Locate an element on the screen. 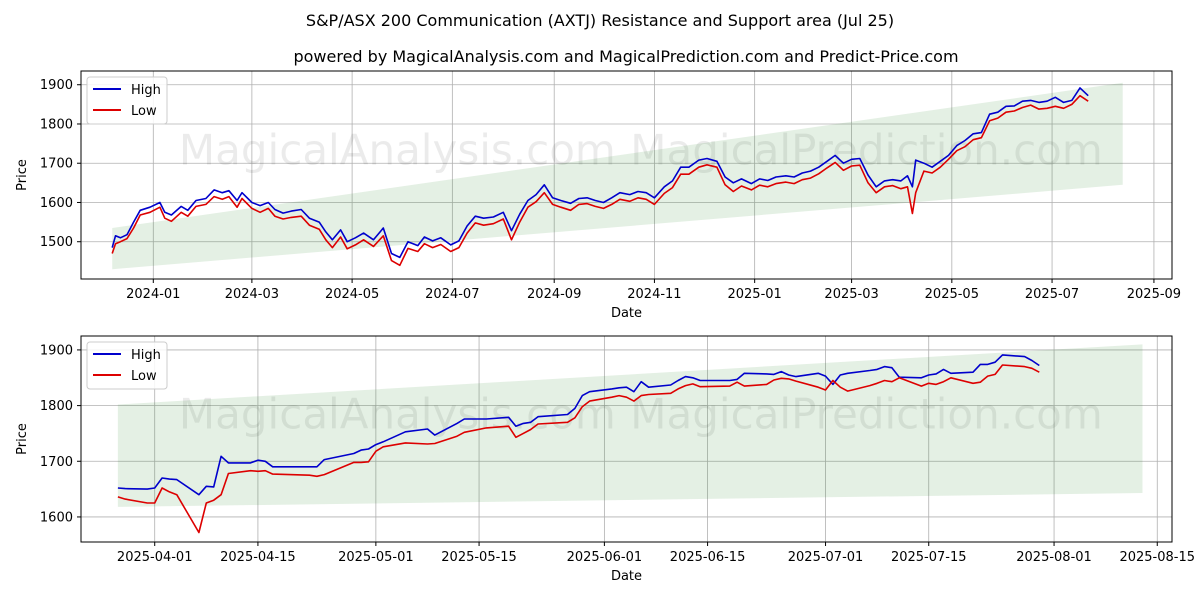  x-tick-label: 2025-07 is located at coordinates (1052, 294).